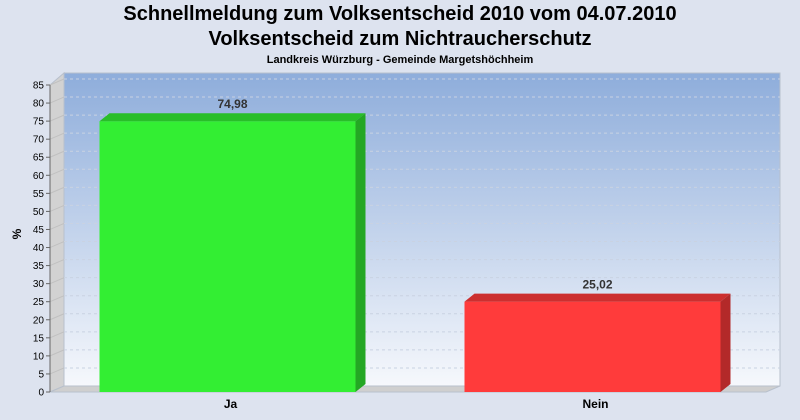 The image size is (800, 420). I want to click on y-tick-label: 55, so click(39, 194).